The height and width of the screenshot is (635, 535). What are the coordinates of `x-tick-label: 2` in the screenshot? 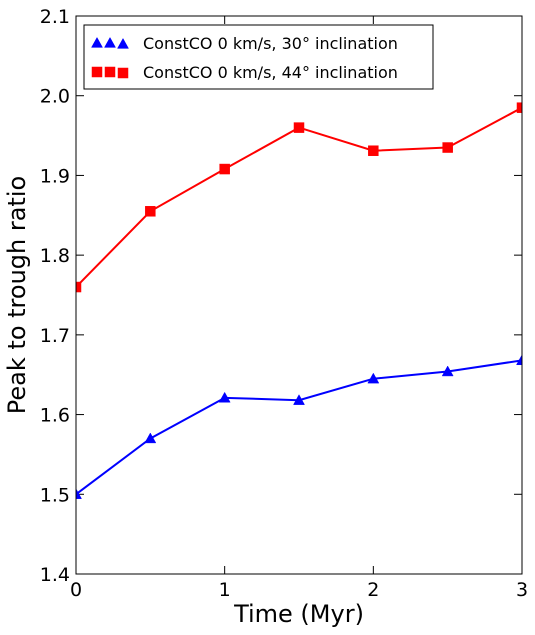 It's located at (373, 590).